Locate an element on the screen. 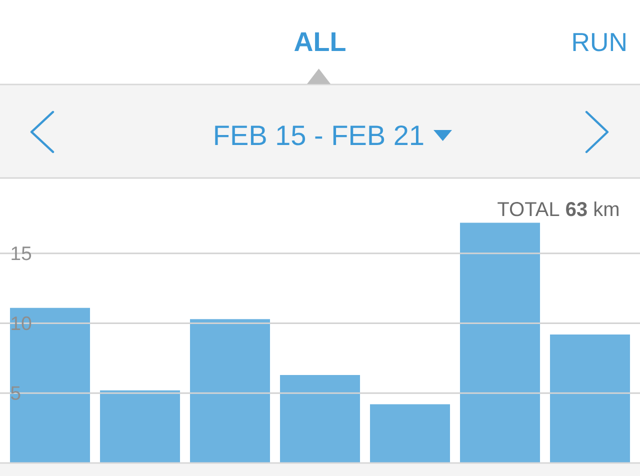 The width and height of the screenshot is (640, 476). text: RUN is located at coordinates (599, 42).